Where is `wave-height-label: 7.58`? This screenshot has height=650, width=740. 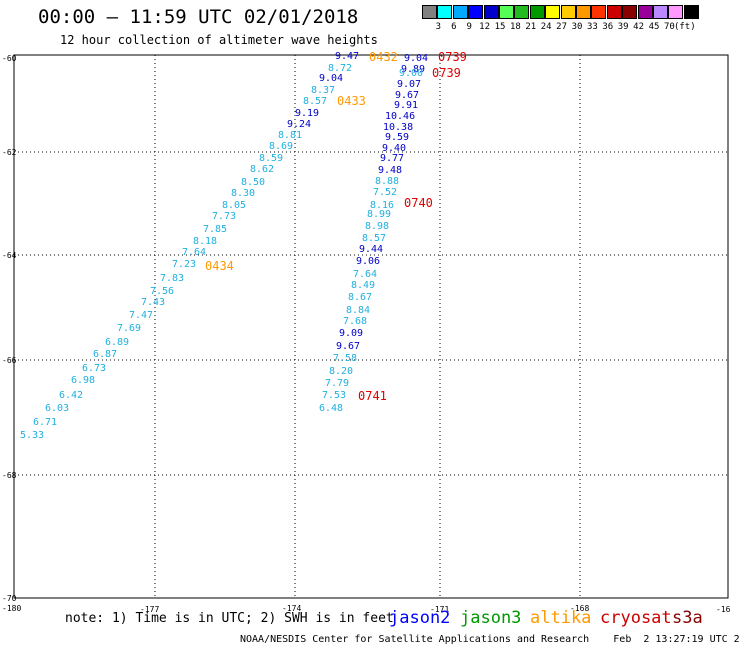 wave-height-label: 7.58 is located at coordinates (345, 358).